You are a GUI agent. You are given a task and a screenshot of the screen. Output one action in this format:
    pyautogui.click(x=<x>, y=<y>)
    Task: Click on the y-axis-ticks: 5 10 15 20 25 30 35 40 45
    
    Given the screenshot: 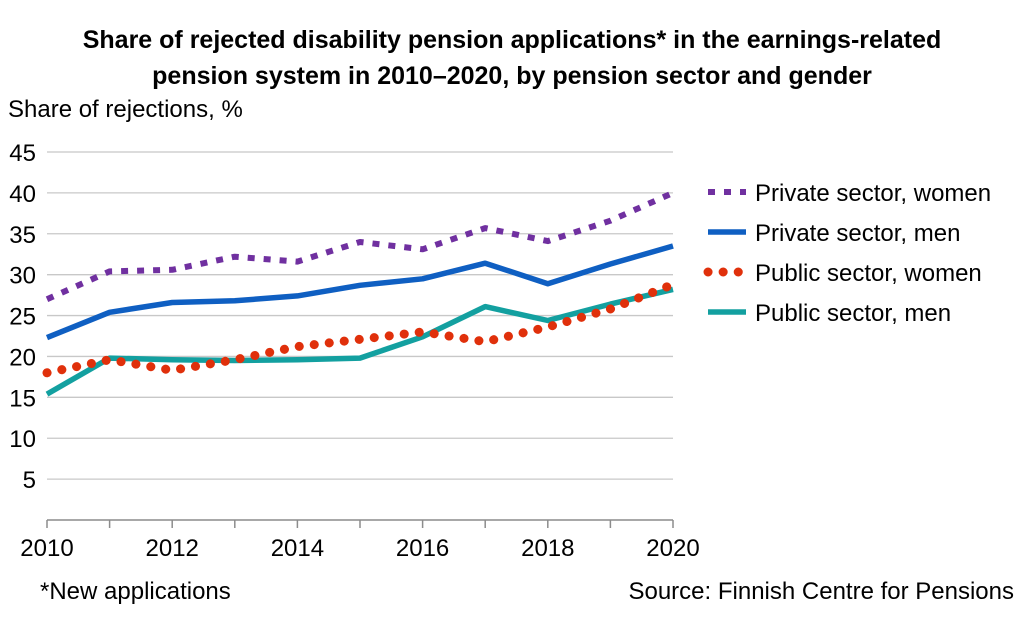 What is the action you would take?
    pyautogui.click(x=22, y=317)
    